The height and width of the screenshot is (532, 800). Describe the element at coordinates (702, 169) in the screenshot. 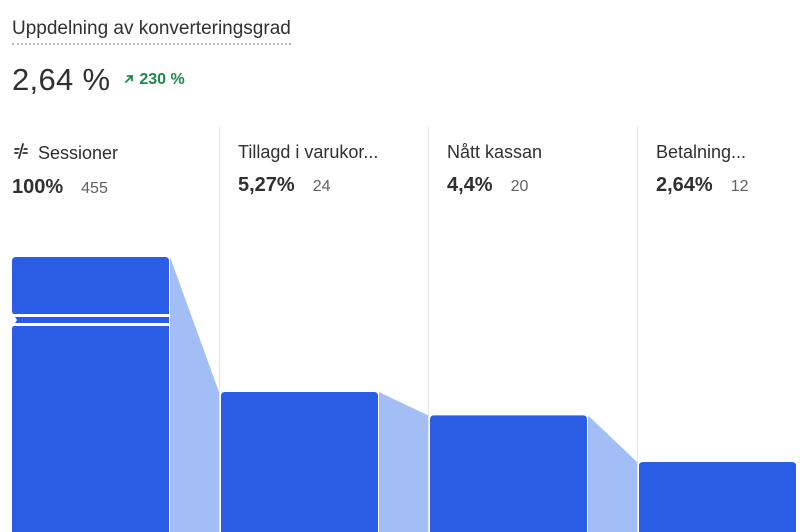

I see `funnel-step-payment: Betalning... 2,64% 12` at that location.